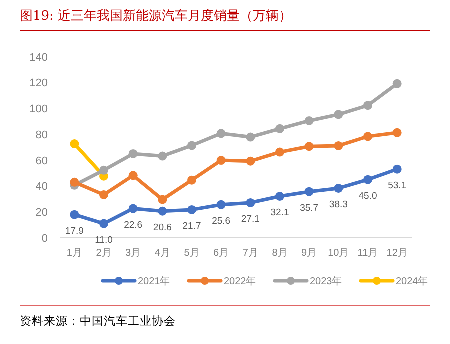 This screenshot has height=344, width=450. What do you see at coordinates (156, 16) in the screenshot?
I see `chart-title: 图19: 近三年我国新能源汽车月度销量（万辆）` at bounding box center [156, 16].